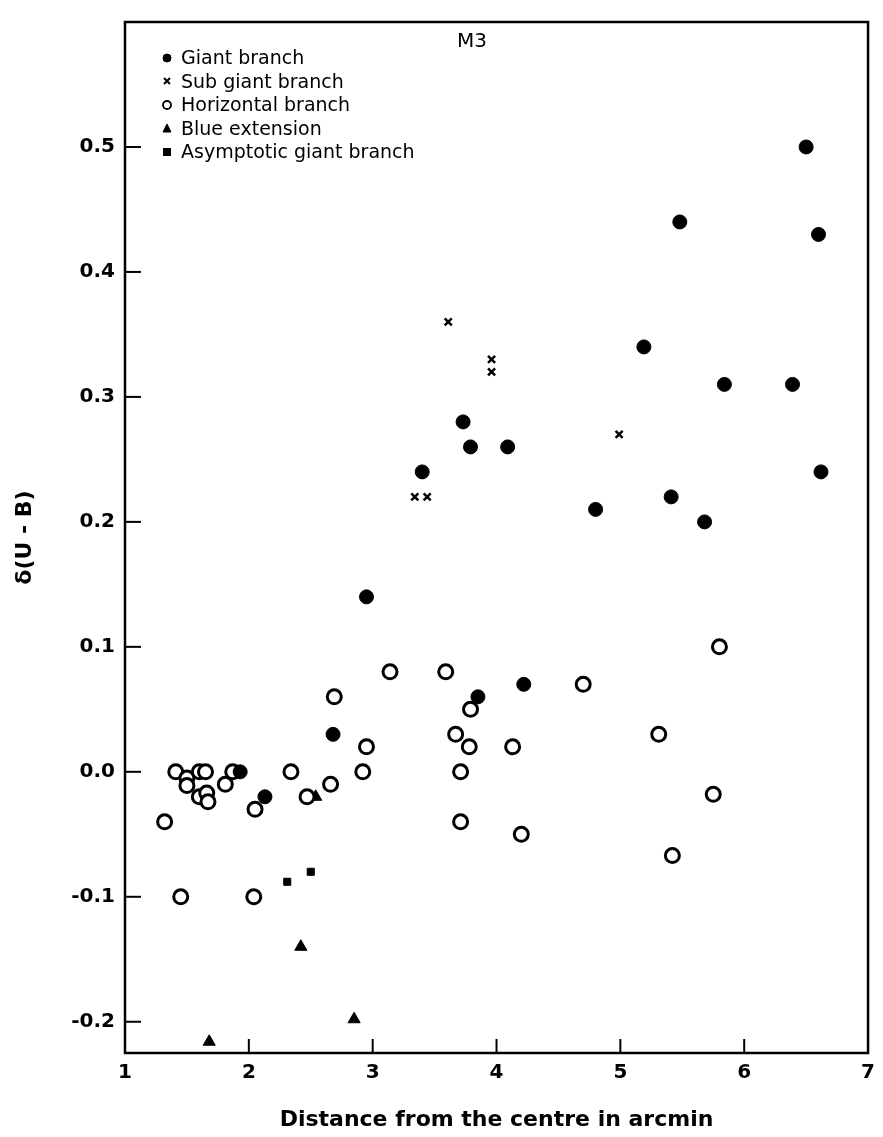  Describe the element at coordinates (744, 1071) in the screenshot. I see `x-tick-label: 6` at that location.